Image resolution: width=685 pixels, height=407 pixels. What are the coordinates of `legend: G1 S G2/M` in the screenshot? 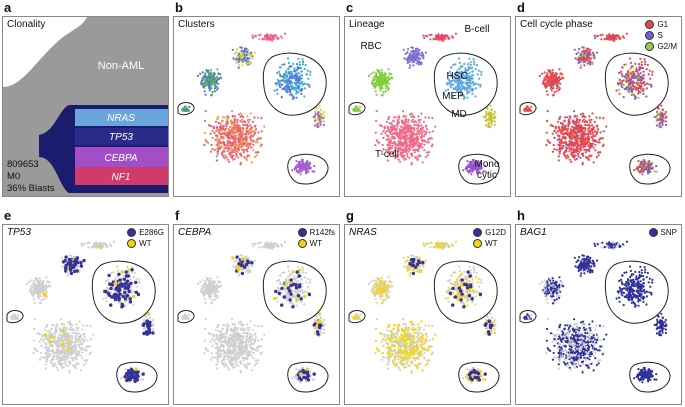 It's located at (661, 36).